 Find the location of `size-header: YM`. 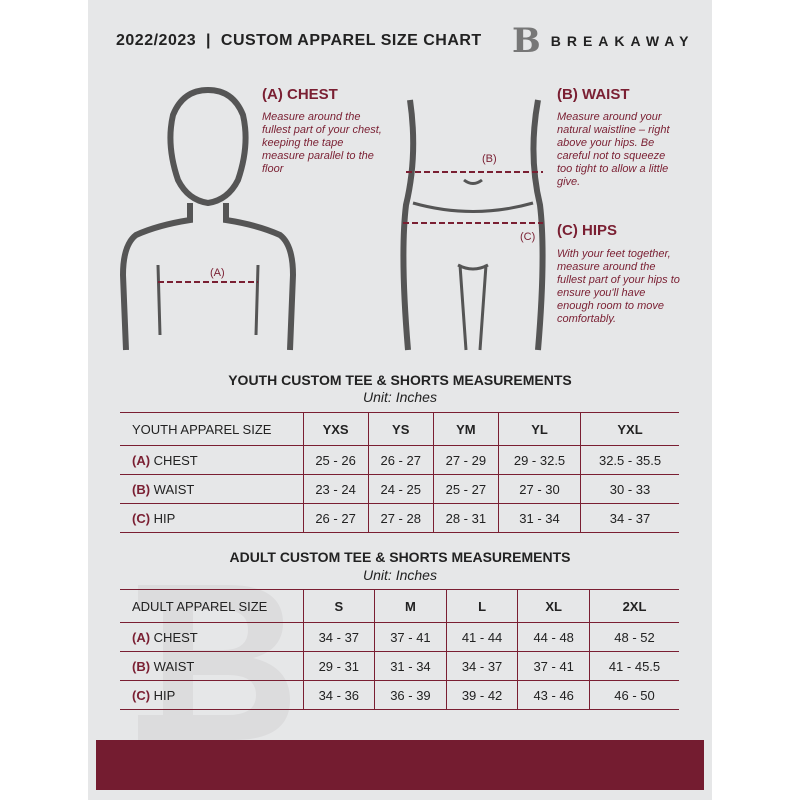

size-header: YM is located at coordinates (465, 429).